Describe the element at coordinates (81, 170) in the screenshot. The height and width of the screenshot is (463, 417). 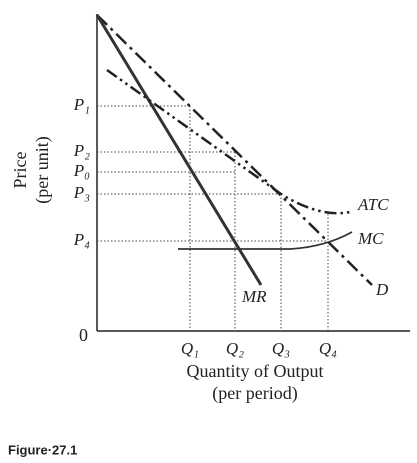
I see `price-label: P₀` at that location.